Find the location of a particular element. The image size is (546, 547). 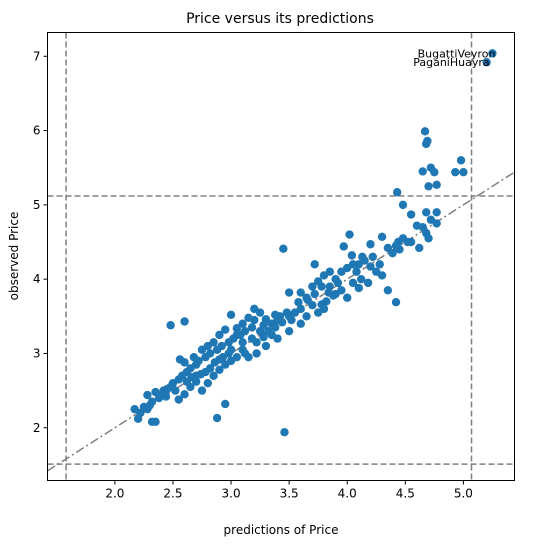

x-tick-label: 2.5 is located at coordinates (172, 494).